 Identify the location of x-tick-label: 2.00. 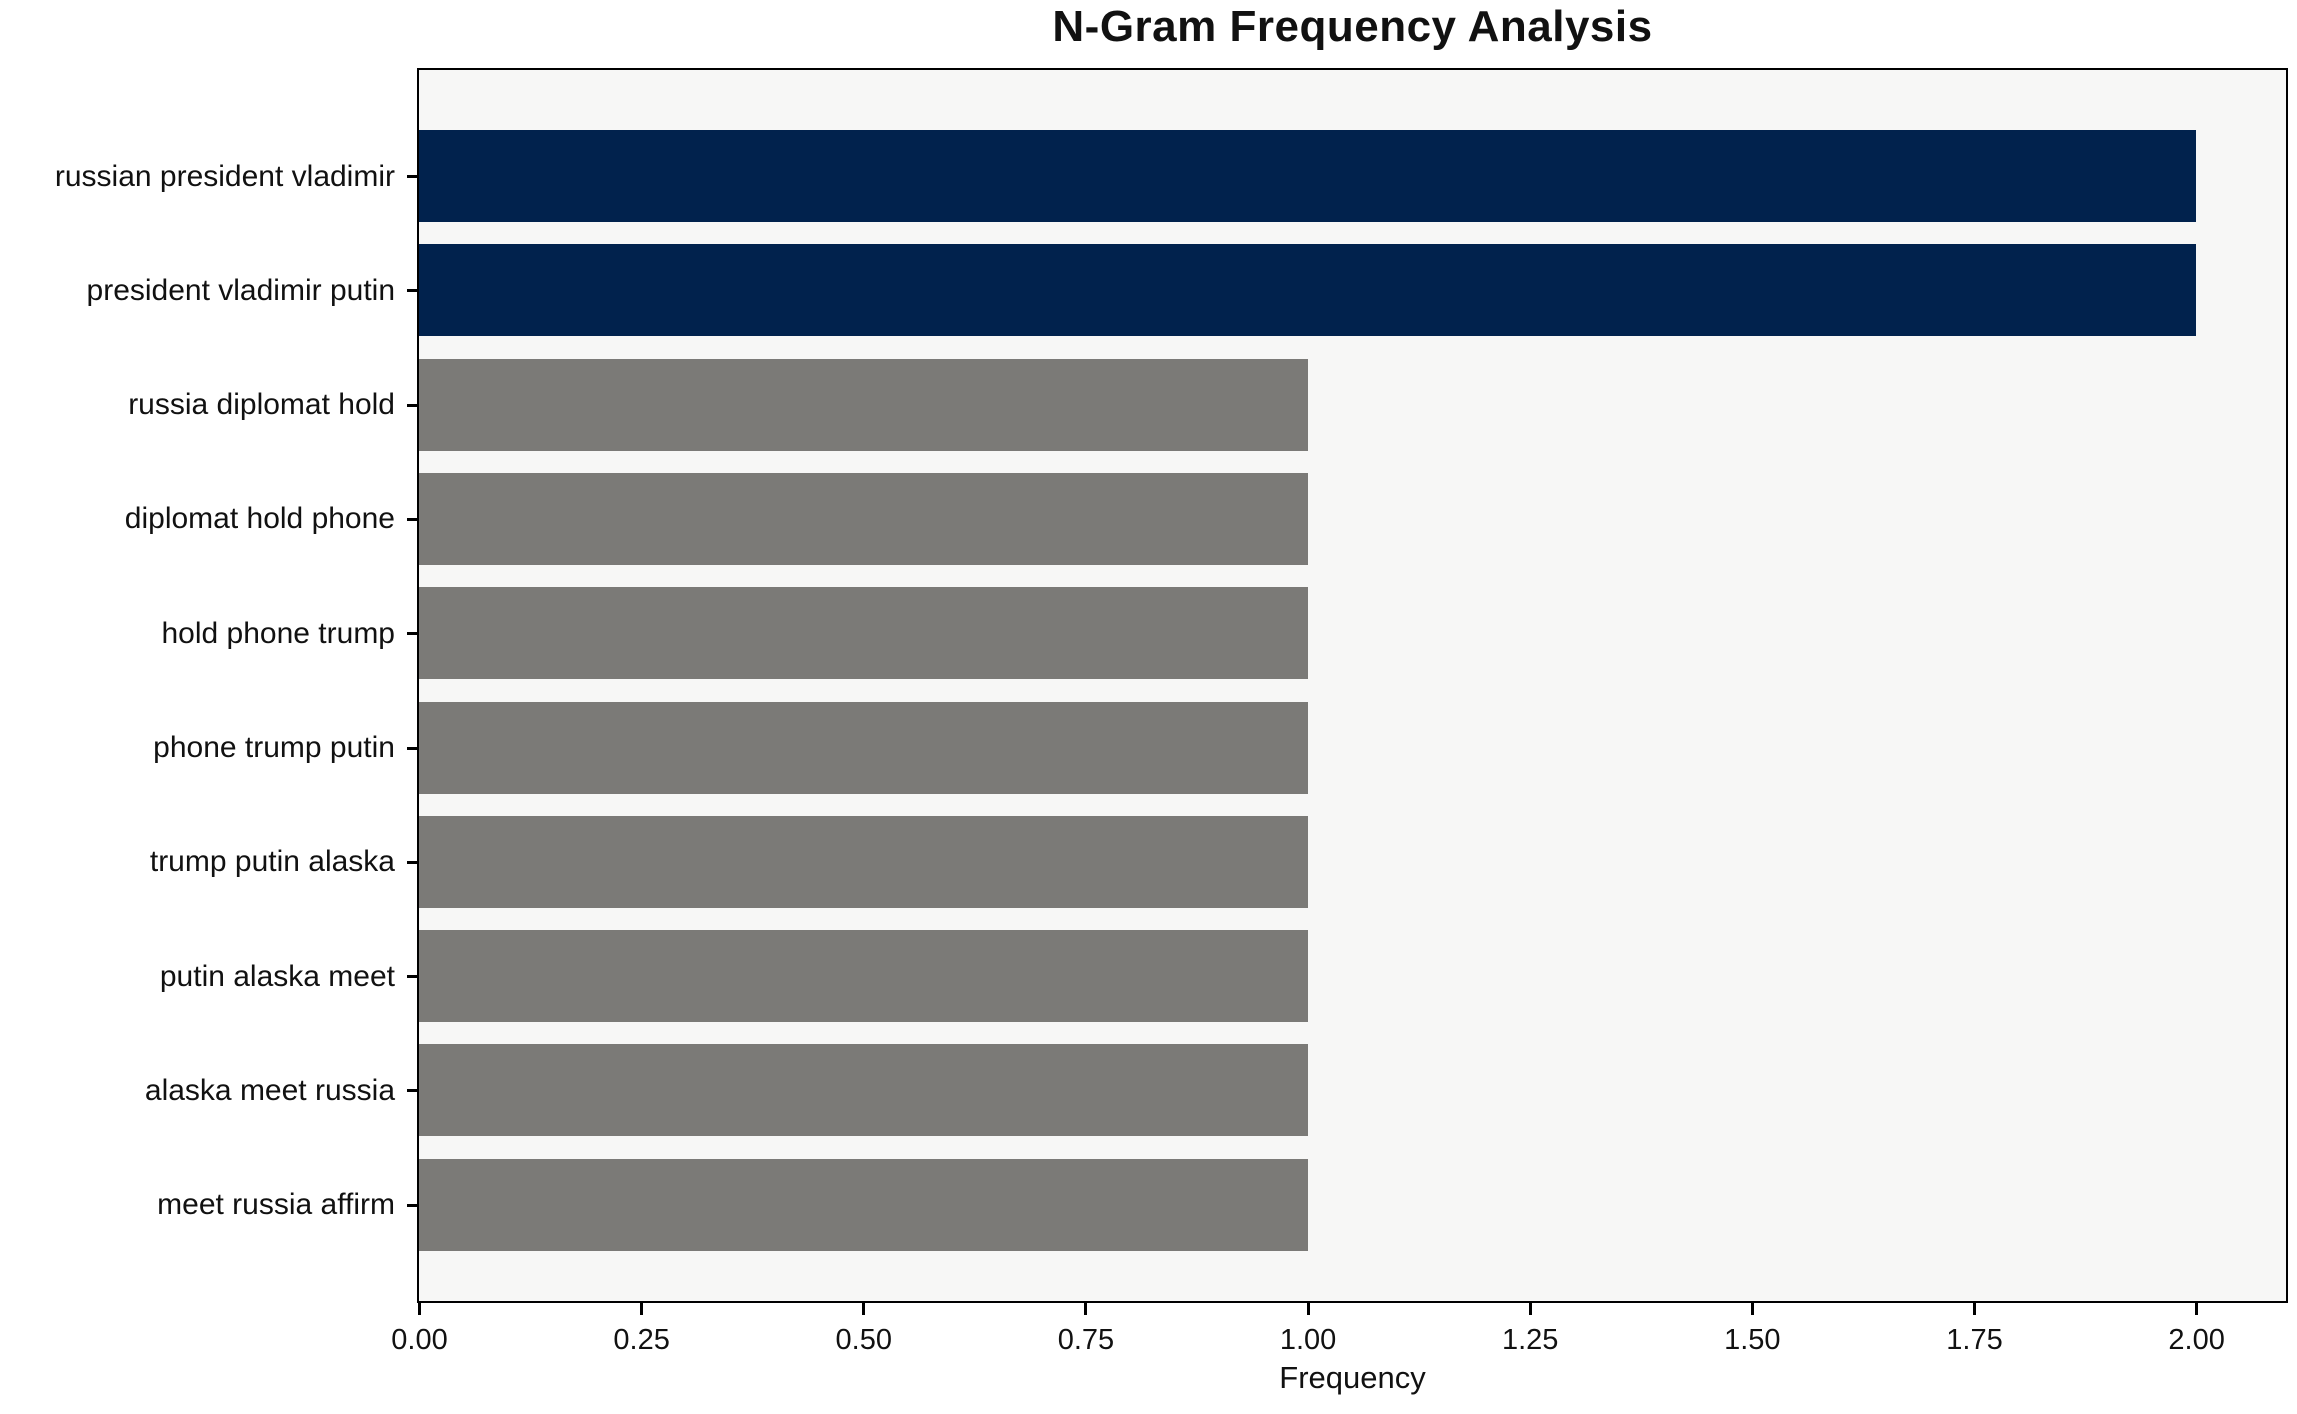
(2196, 1340).